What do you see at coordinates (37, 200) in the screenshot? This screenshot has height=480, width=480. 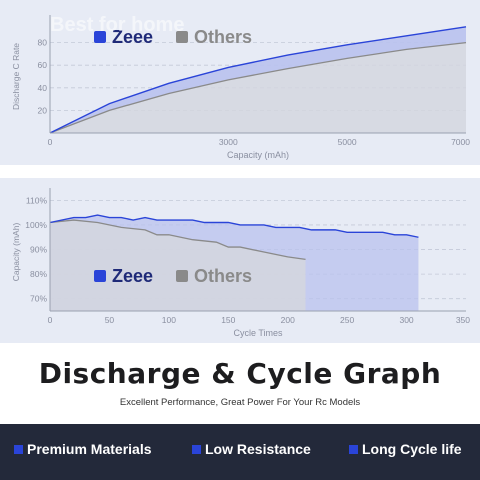 I see `y-tick-label: 110%` at bounding box center [37, 200].